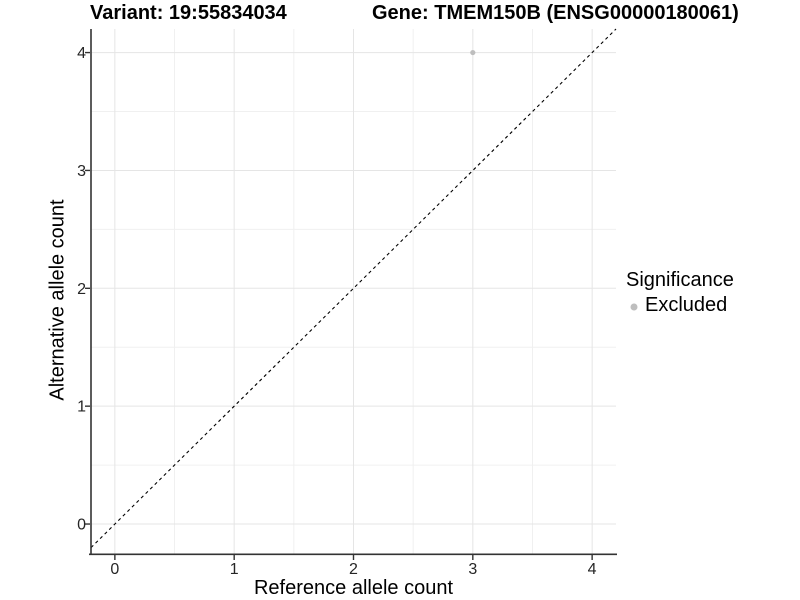  Describe the element at coordinates (81, 407) in the screenshot. I see `y-tick-label: 1` at that location.